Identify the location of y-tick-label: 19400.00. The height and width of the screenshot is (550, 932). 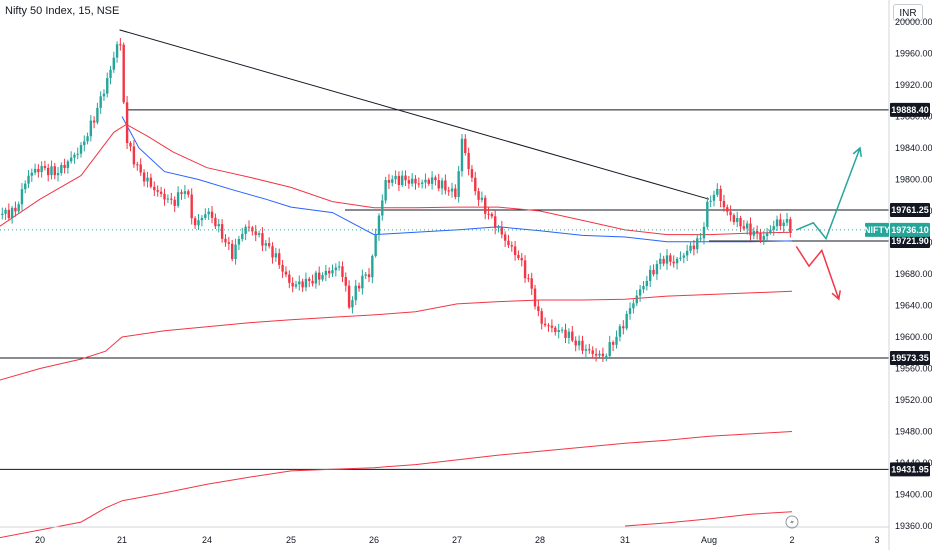
(913, 495).